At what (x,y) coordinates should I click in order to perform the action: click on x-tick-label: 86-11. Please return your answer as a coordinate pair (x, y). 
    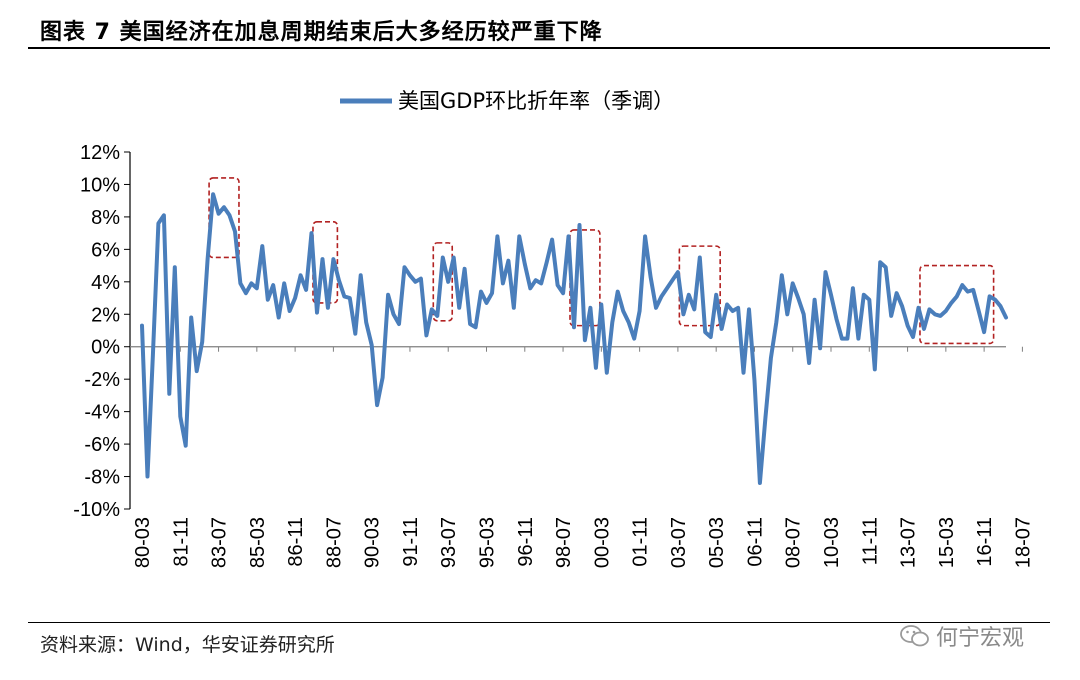
    Looking at the image, I should click on (296, 542).